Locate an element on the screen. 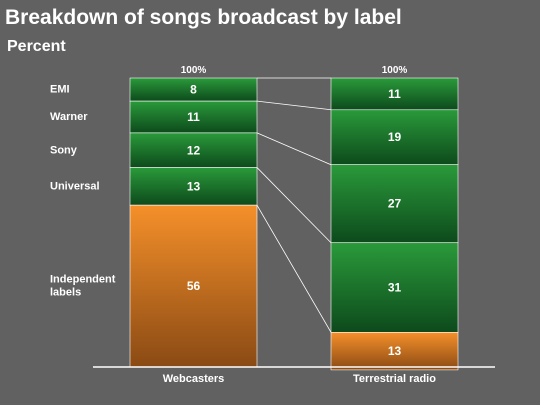  data-label: 19 is located at coordinates (395, 137).